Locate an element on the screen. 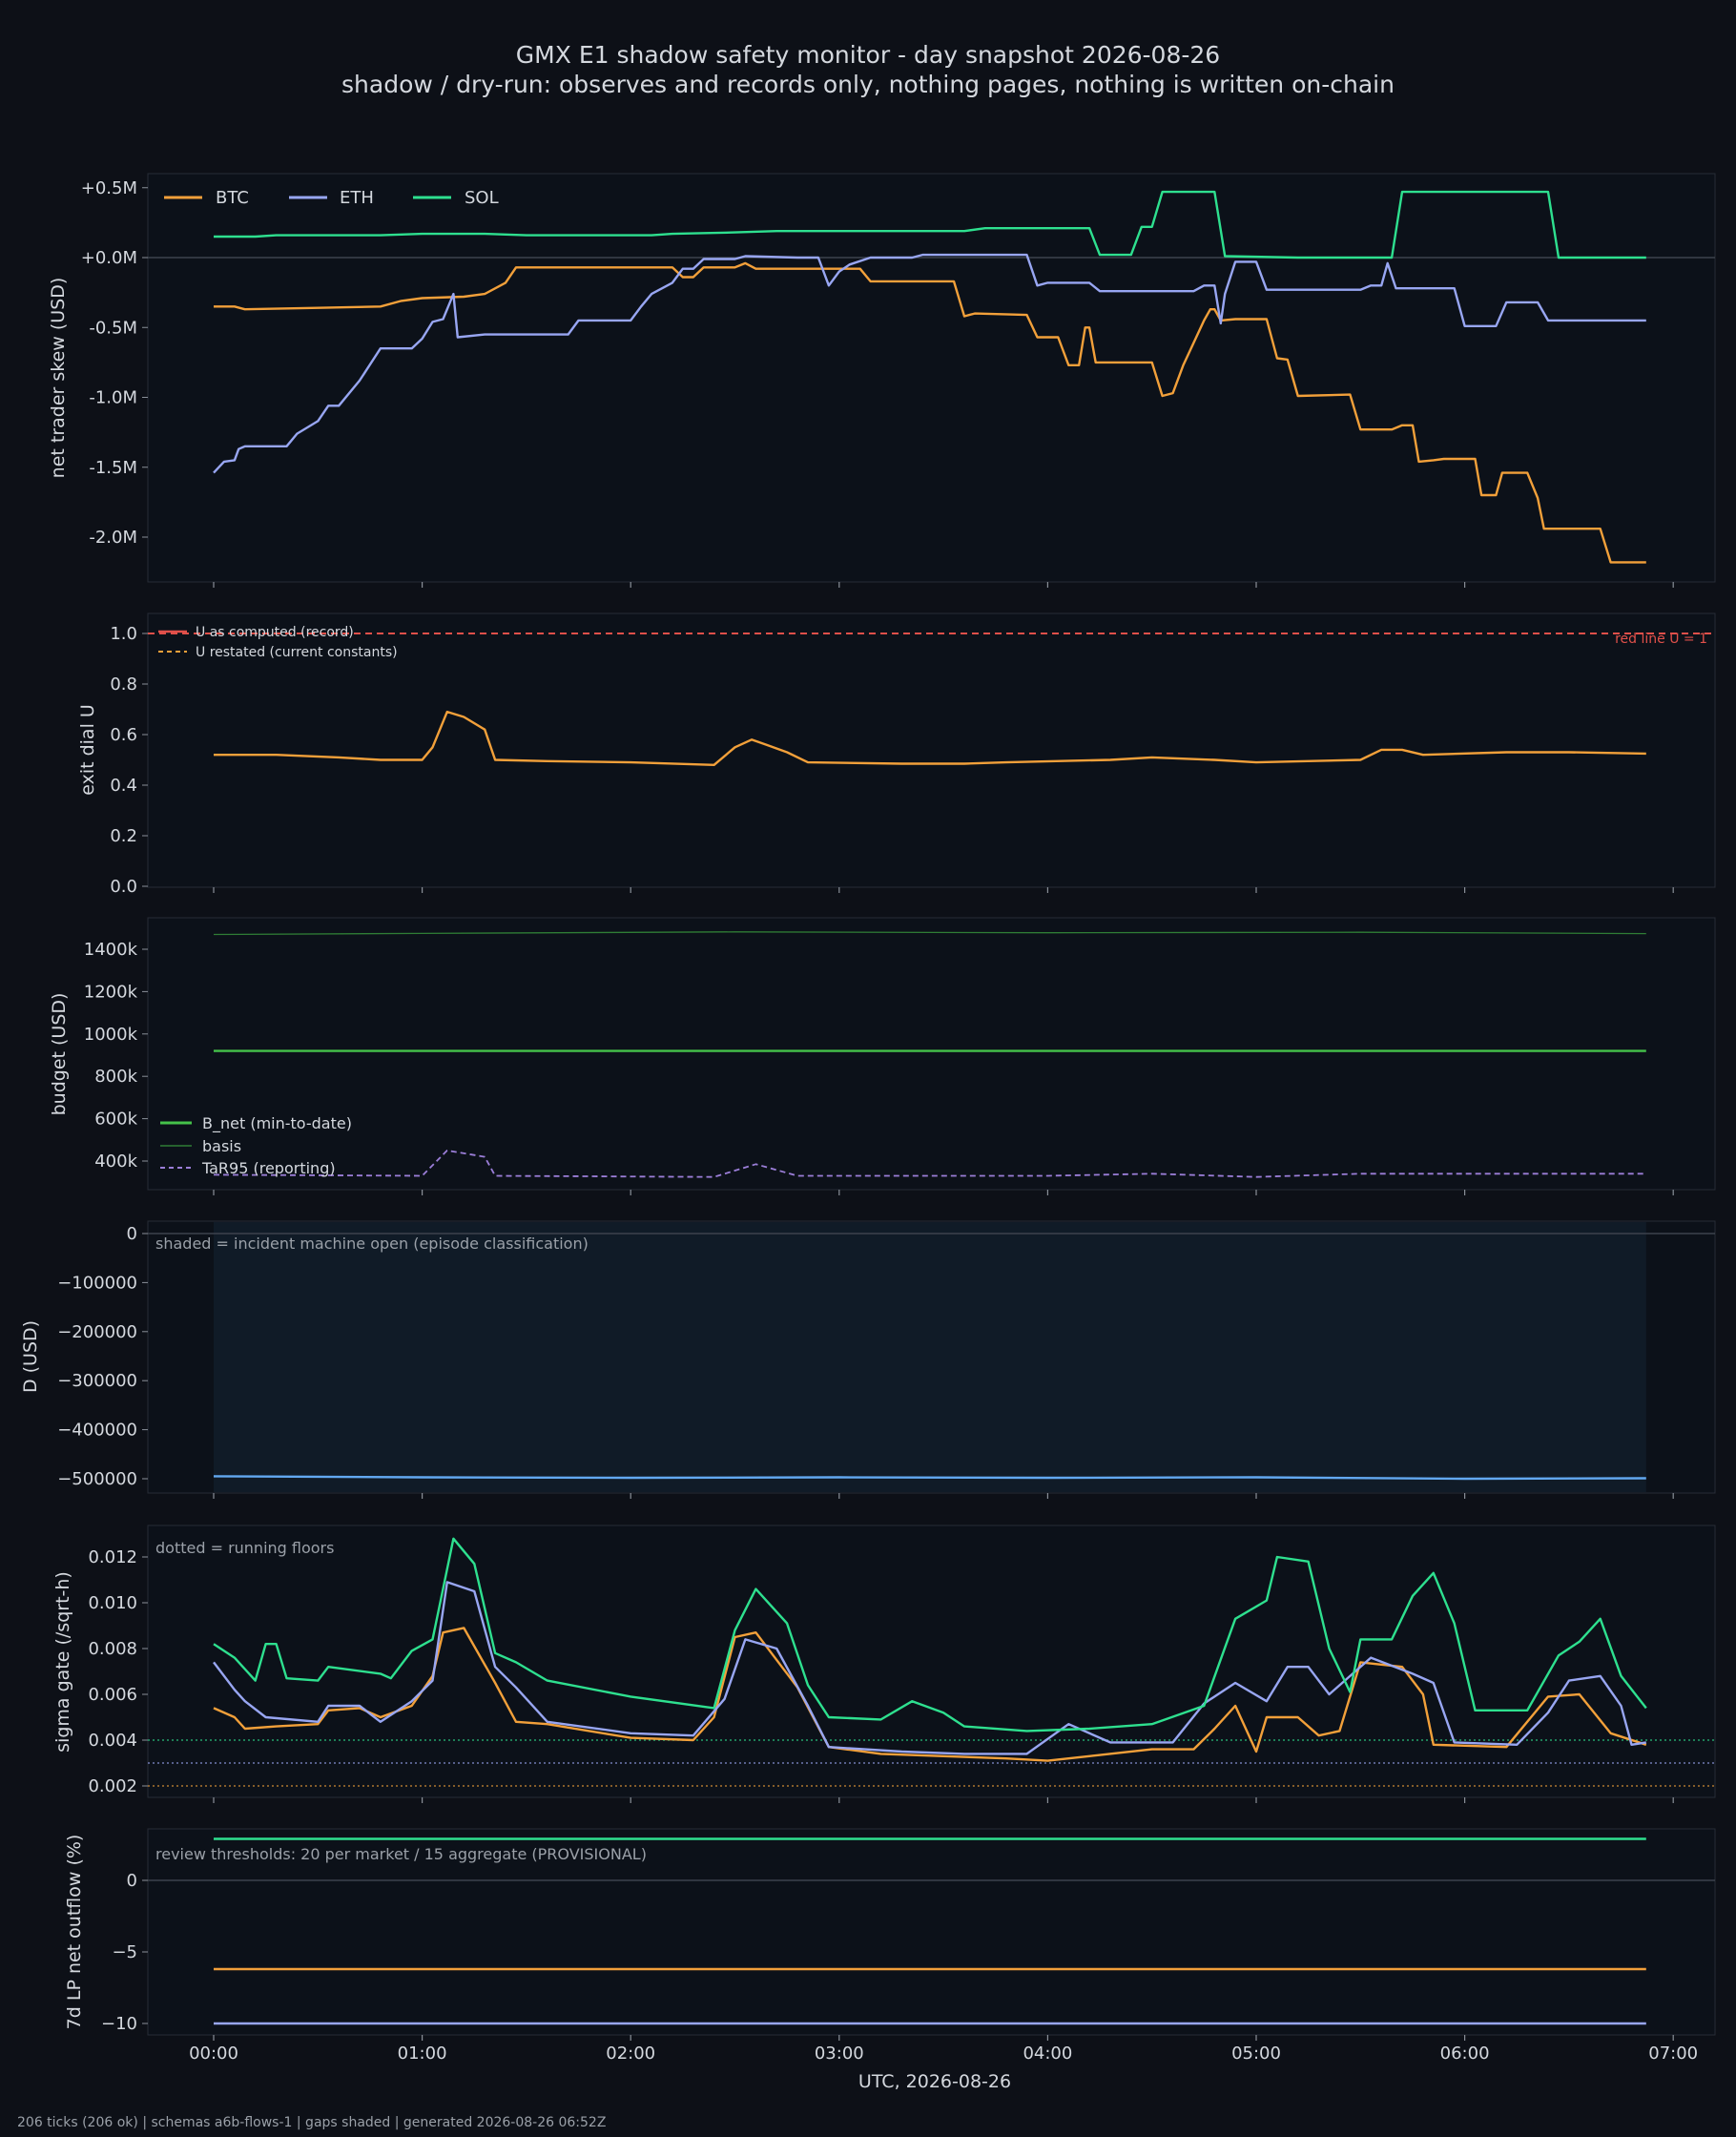  ytick-label: 0.008 is located at coordinates (112, 1649).